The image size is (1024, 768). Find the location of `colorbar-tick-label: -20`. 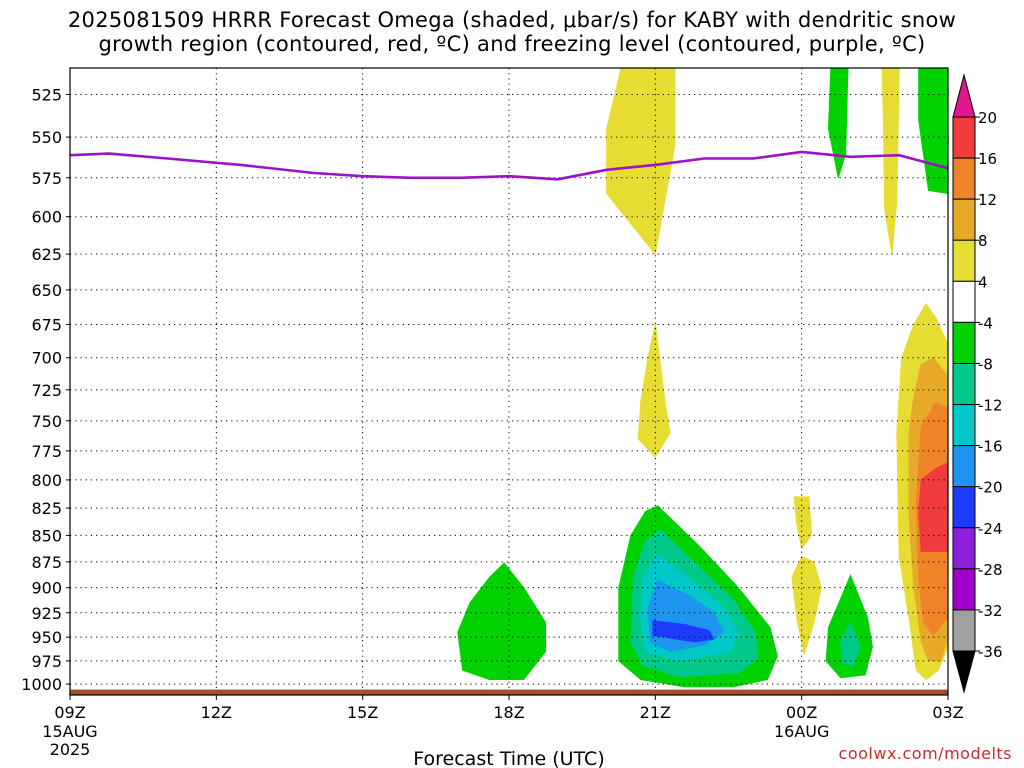

colorbar-tick-label: -20 is located at coordinates (990, 488).